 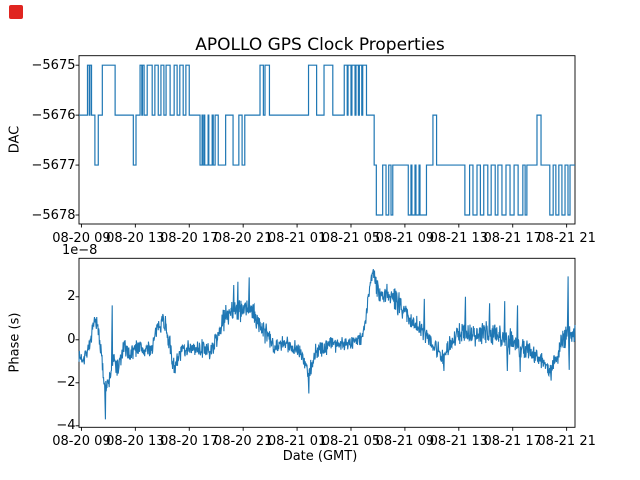 What do you see at coordinates (53, 115) in the screenshot?
I see `y-tick-label: −5676` at bounding box center [53, 115].